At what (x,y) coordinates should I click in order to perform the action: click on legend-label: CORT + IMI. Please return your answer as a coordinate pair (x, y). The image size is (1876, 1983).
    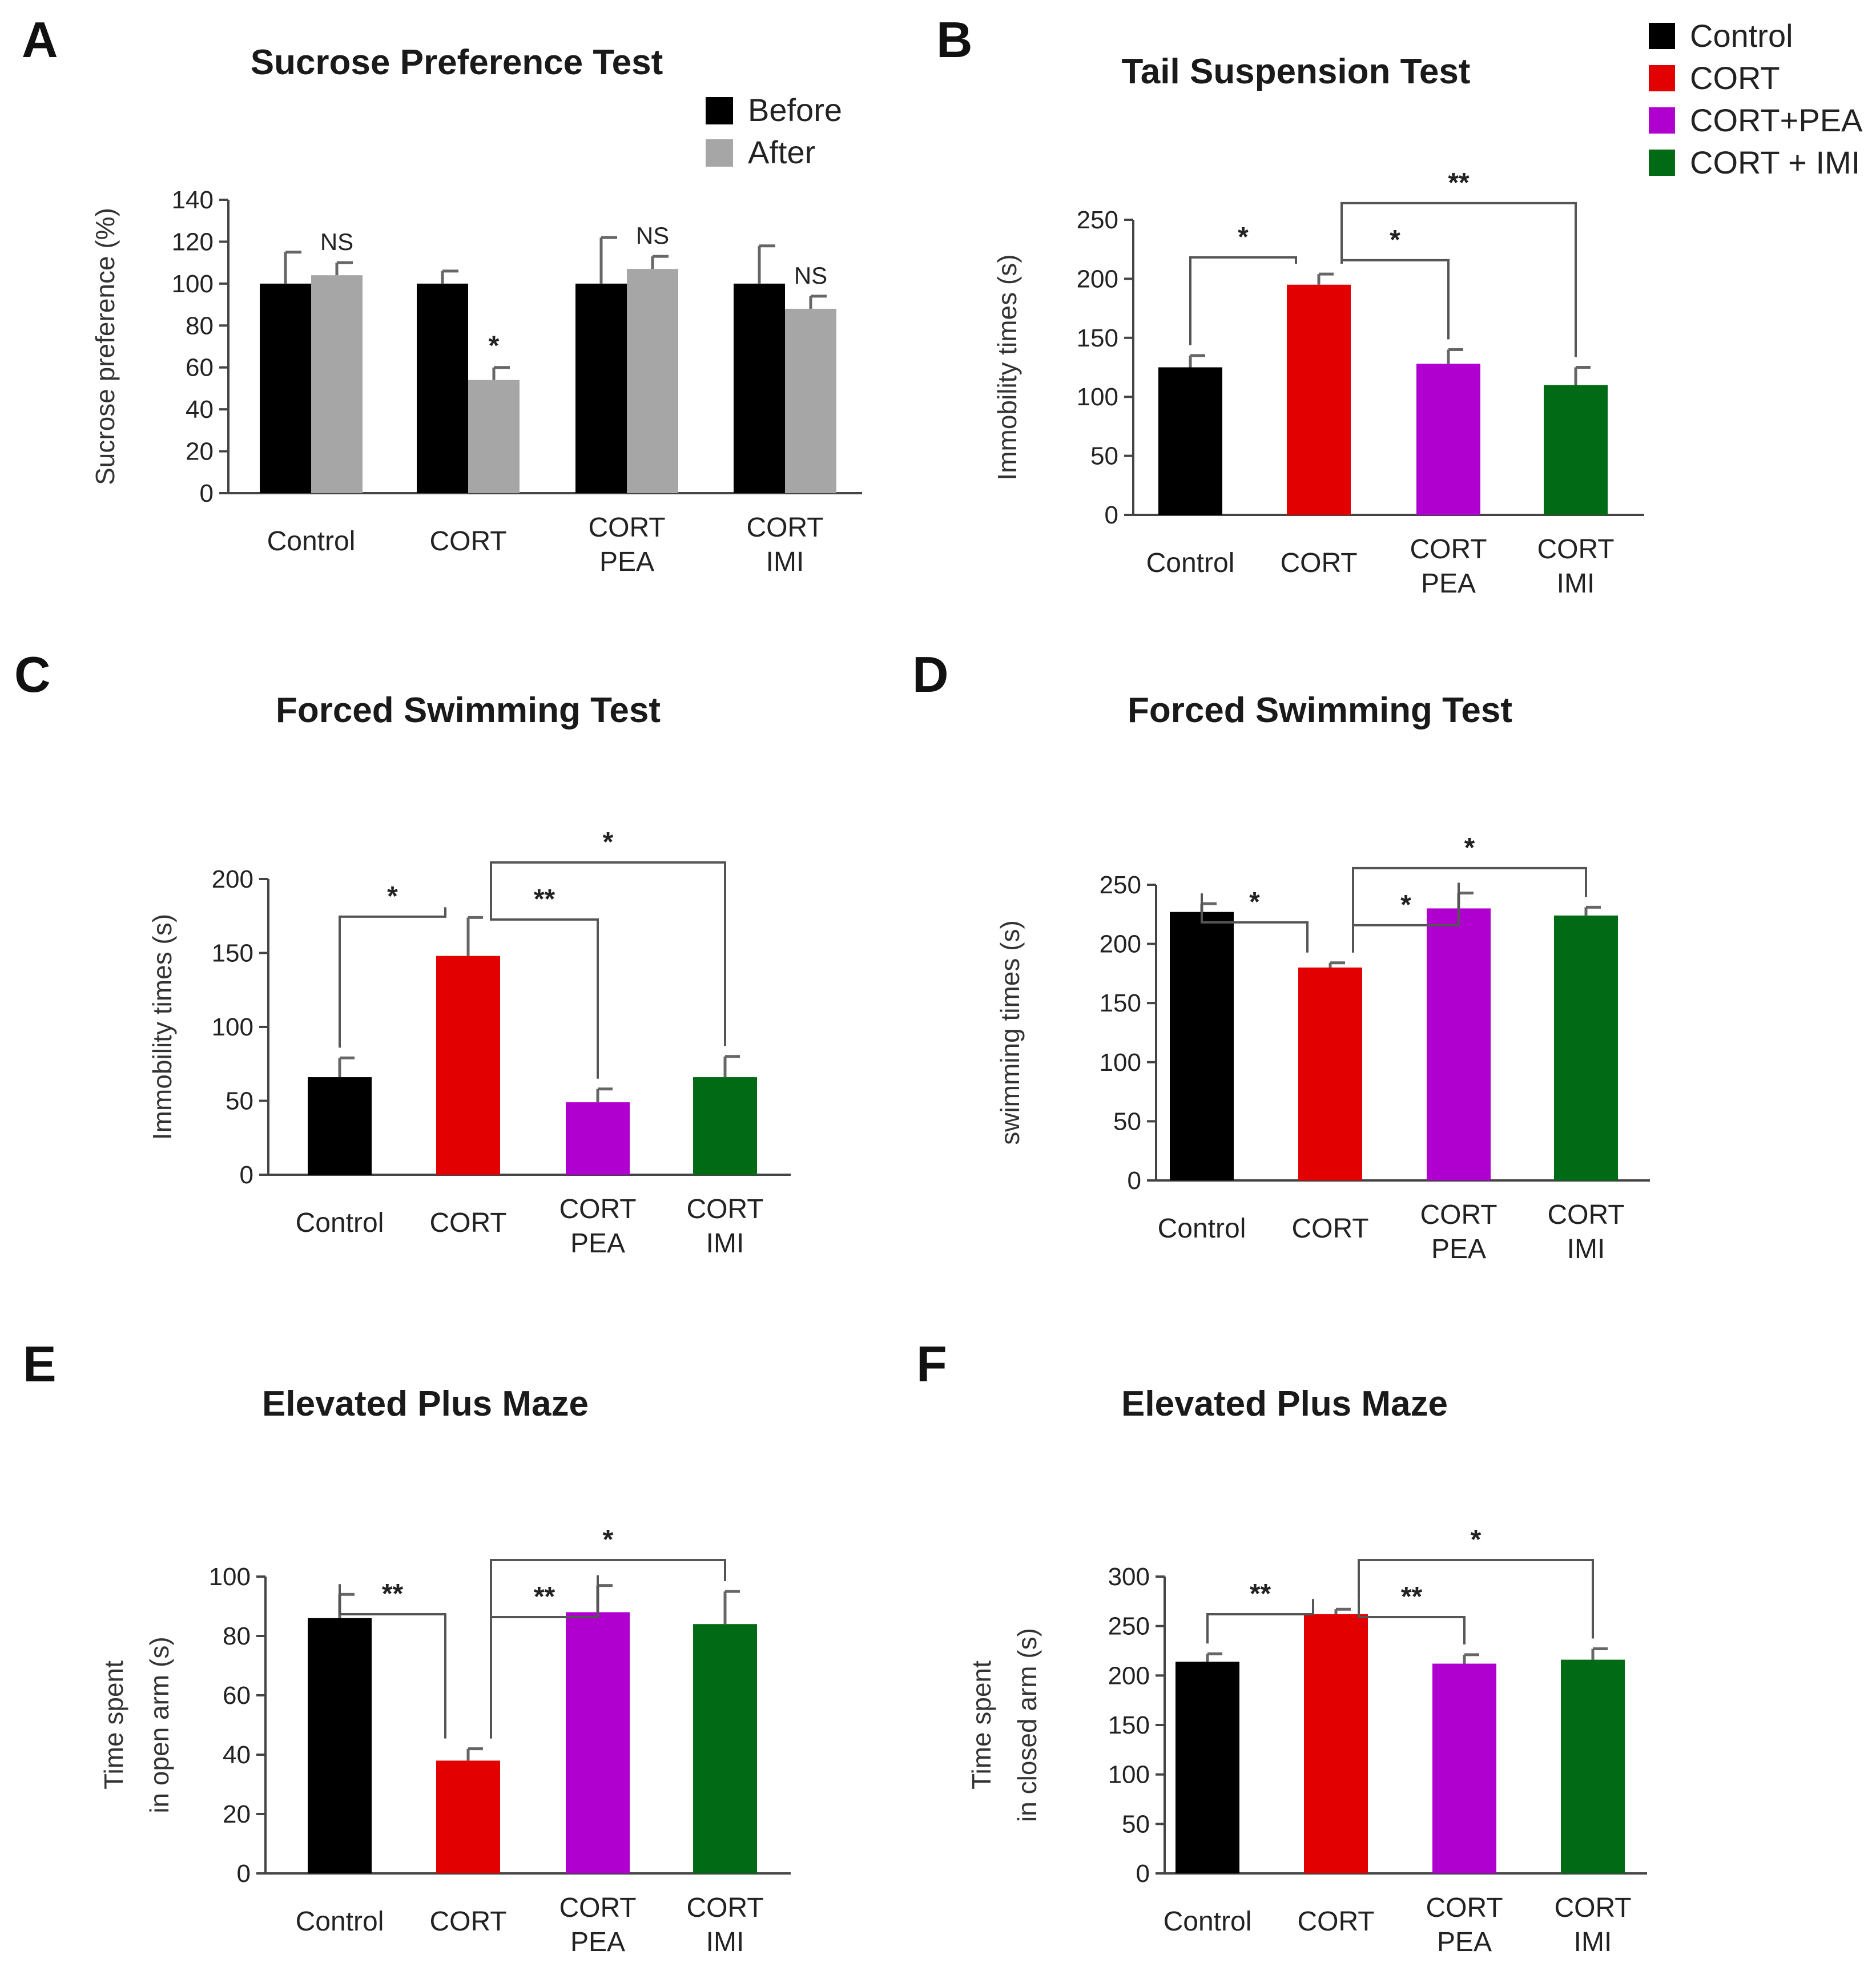
    Looking at the image, I should click on (1775, 162).